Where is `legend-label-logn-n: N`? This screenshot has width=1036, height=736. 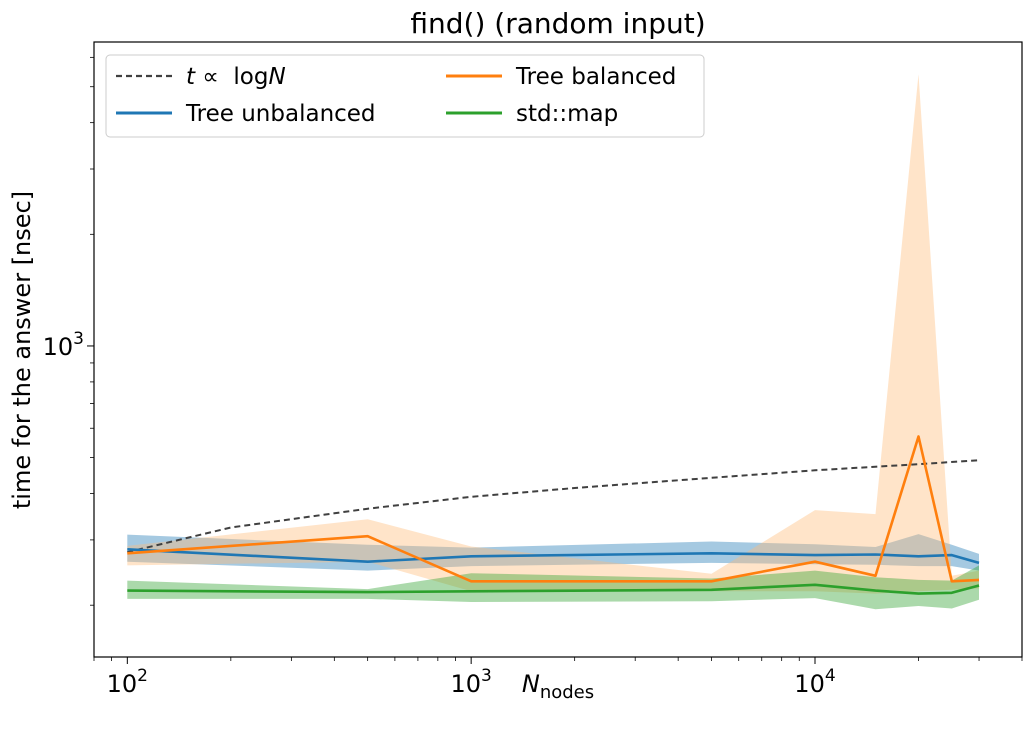 legend-label-logn-n: N is located at coordinates (276, 77).